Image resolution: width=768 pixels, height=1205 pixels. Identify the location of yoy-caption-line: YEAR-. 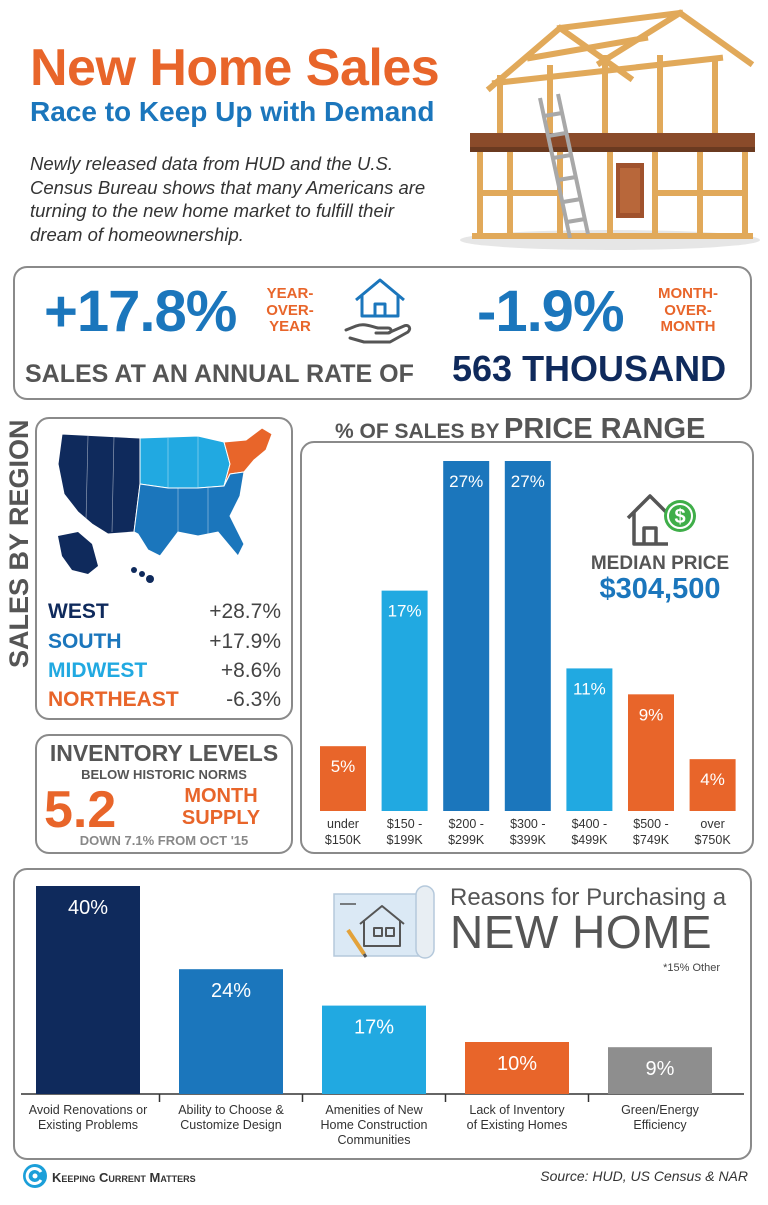
(290, 293).